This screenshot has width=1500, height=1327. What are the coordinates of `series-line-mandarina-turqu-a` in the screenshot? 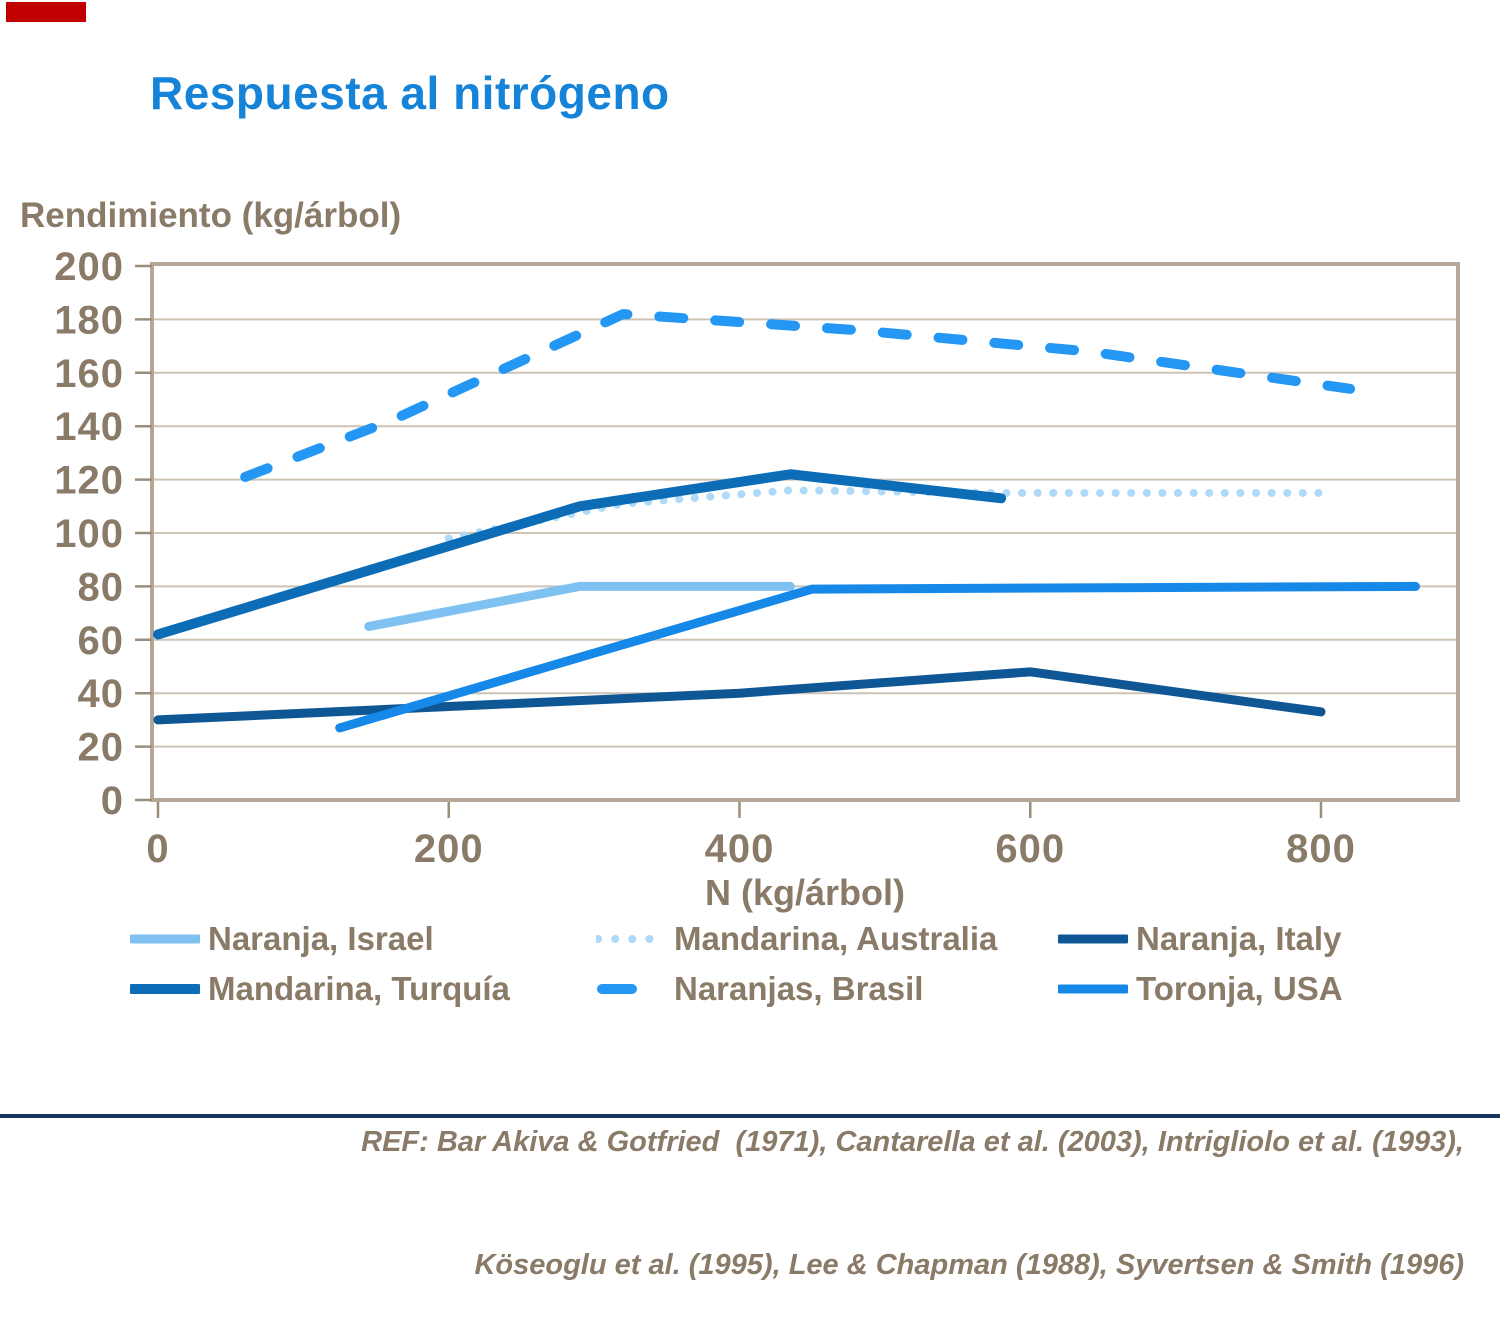 It's located at (580, 554).